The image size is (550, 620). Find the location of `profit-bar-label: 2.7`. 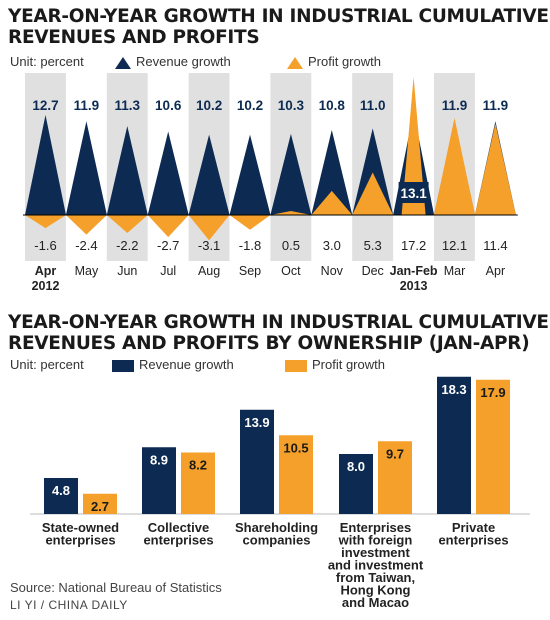

profit-bar-label: 2.7 is located at coordinates (100, 506).